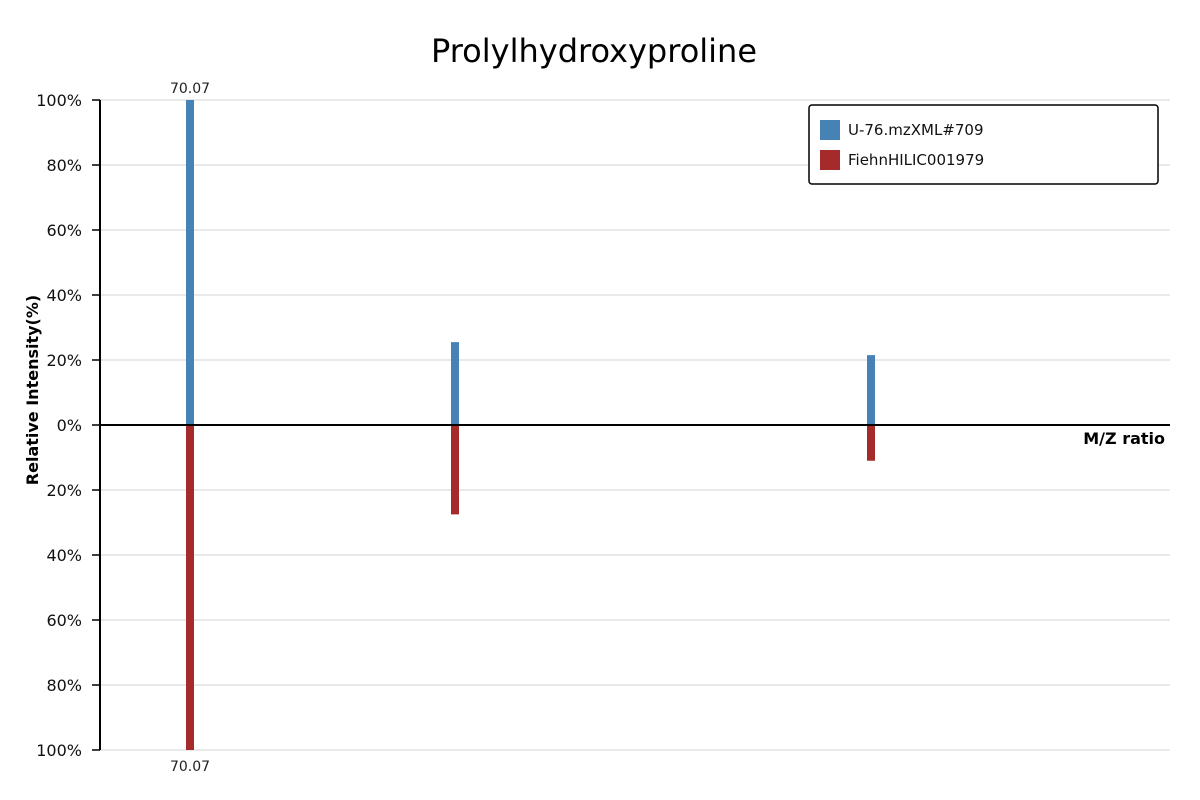 The image size is (1200, 800). I want to click on legend: U-76.mzXML#709 FiehnHILIC001979, so click(983, 144).